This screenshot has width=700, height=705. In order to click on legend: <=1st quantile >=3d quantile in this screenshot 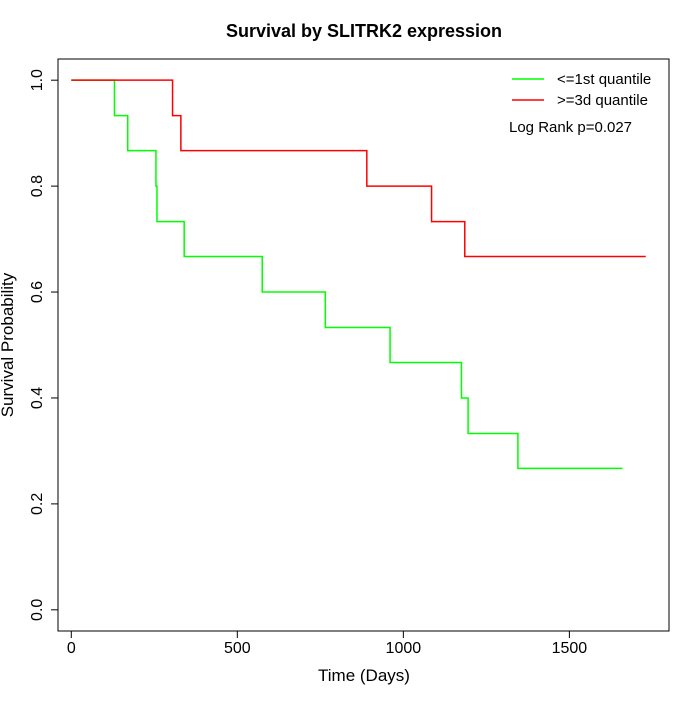, I will do `click(581, 90)`.